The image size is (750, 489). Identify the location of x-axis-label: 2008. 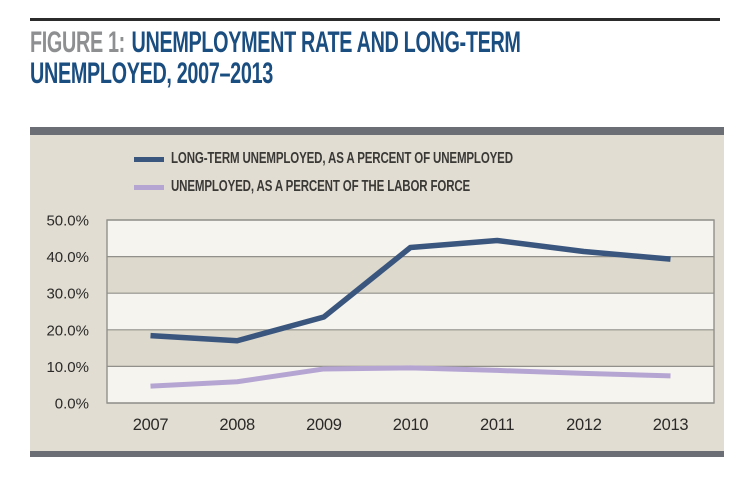
(237, 425).